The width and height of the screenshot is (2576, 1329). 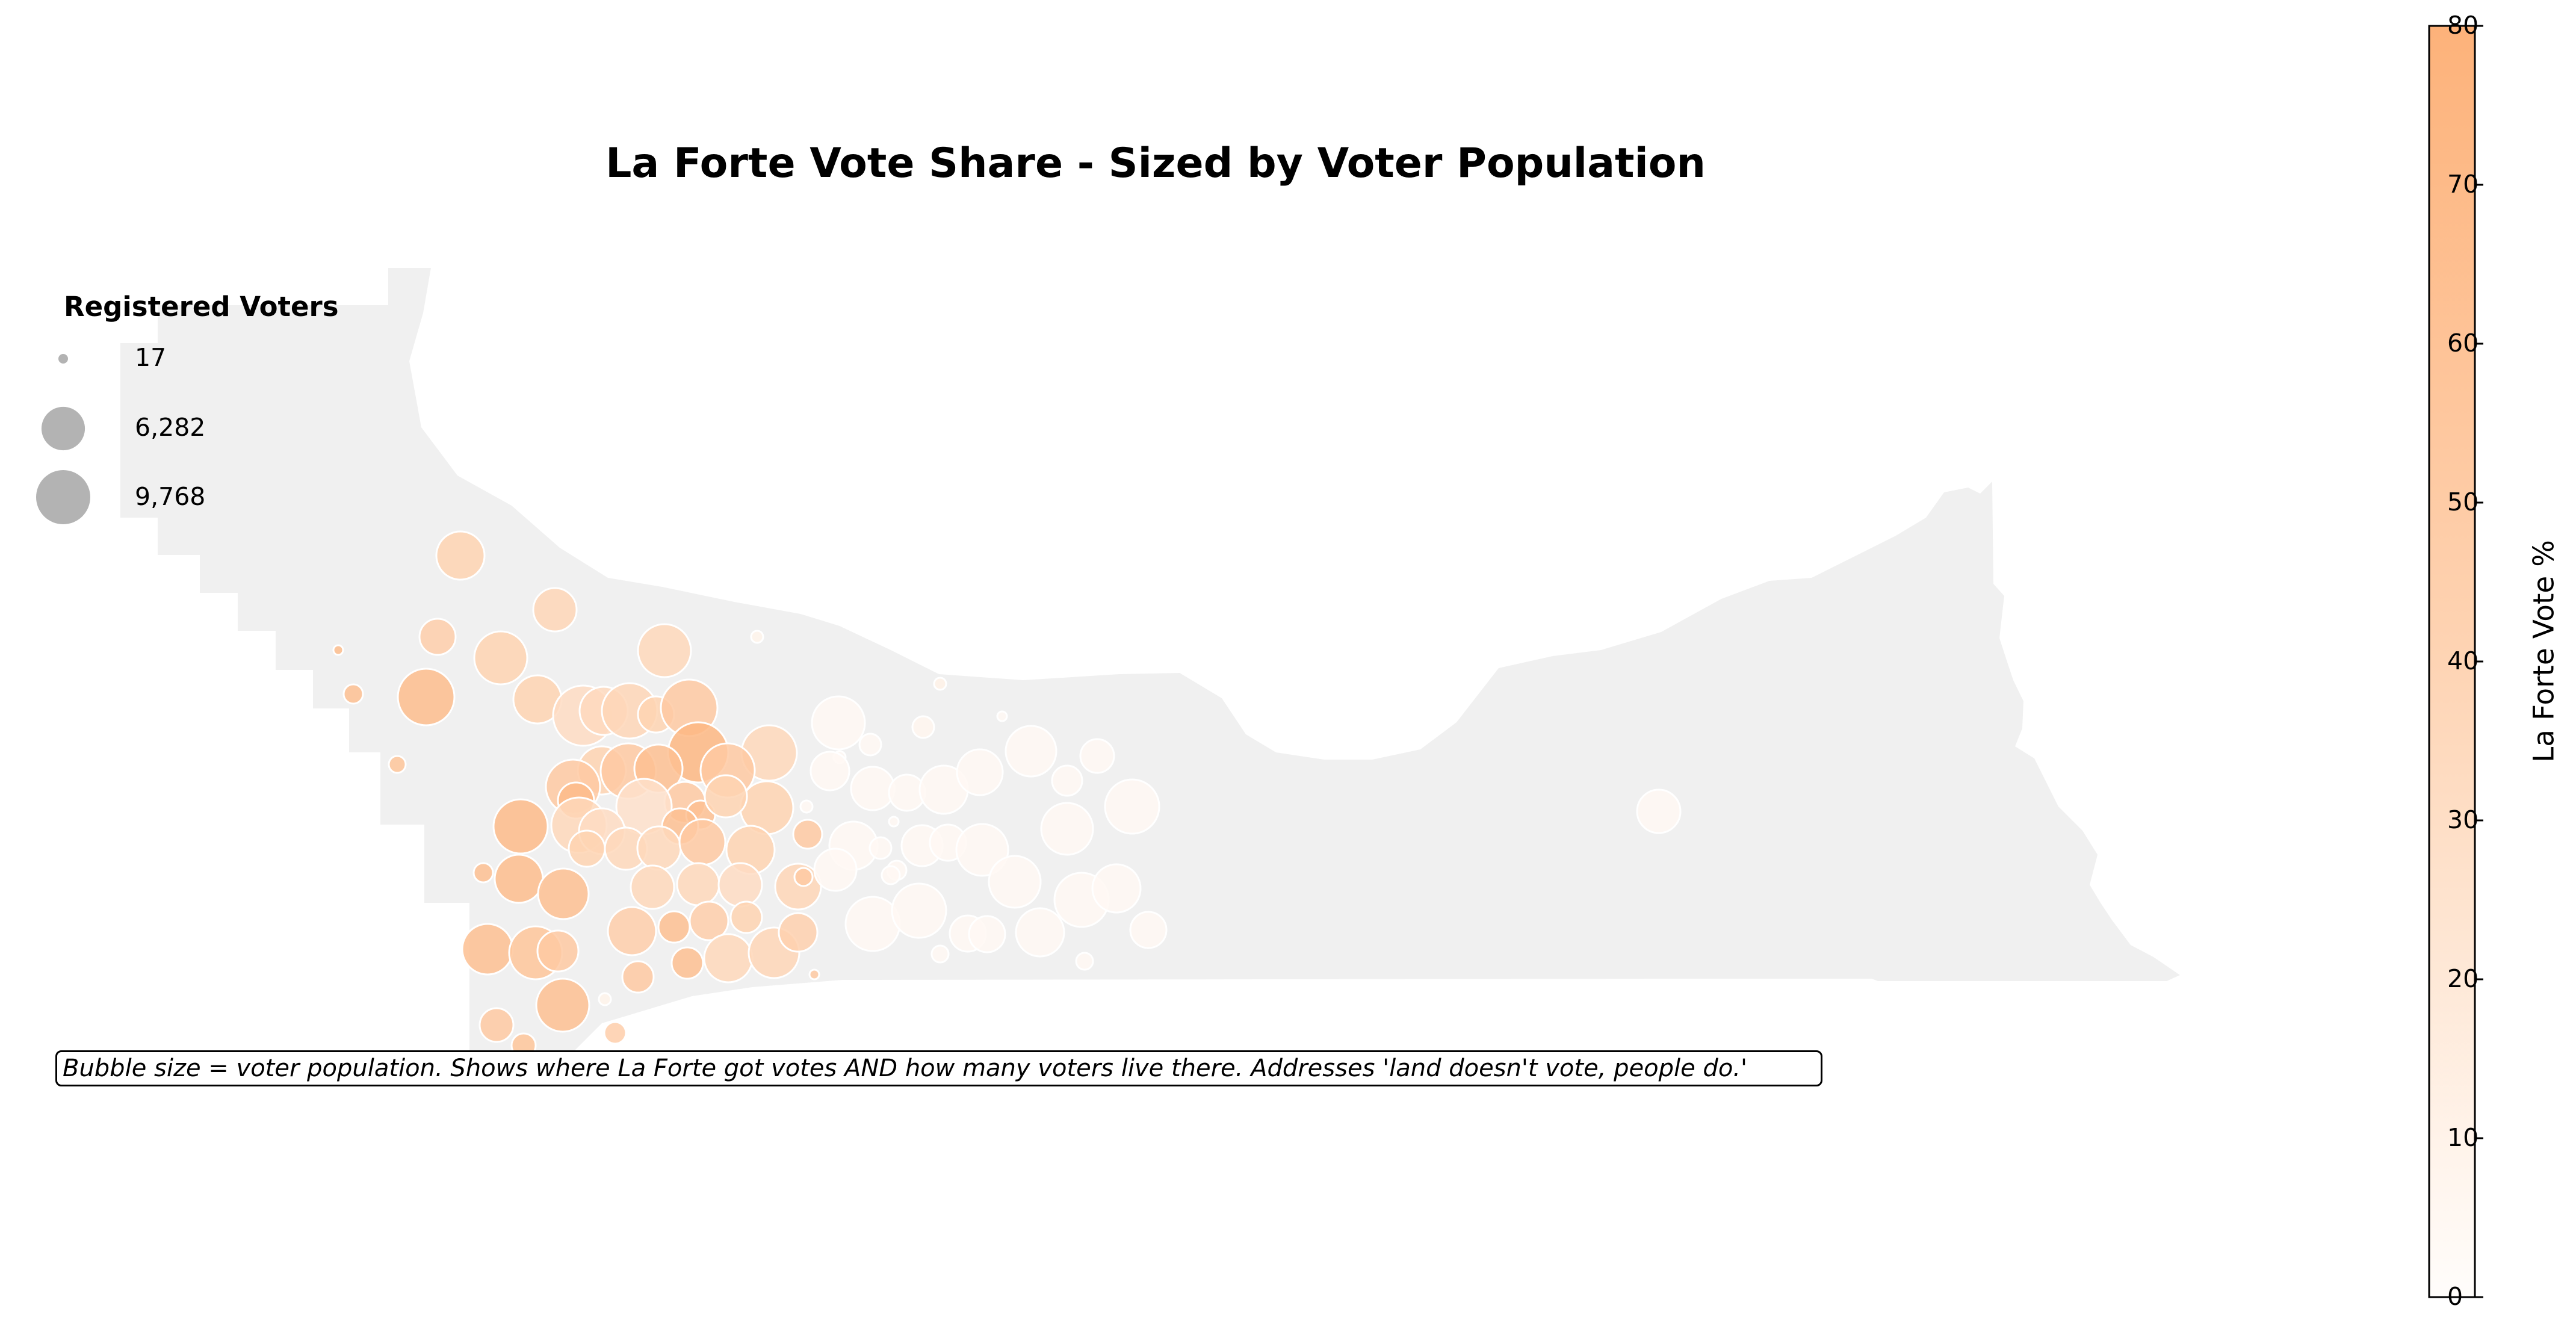 What do you see at coordinates (2544, 651) in the screenshot?
I see `colorbar-title: La Forte Vote %` at bounding box center [2544, 651].